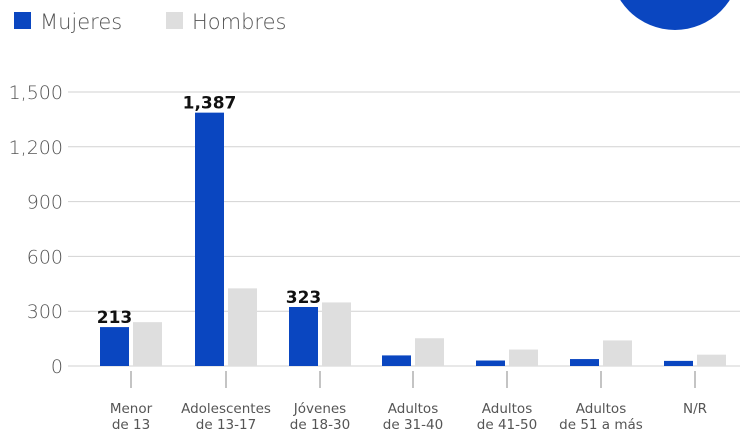  I want to click on legend-label-mujeres: Mujeres, so click(81, 22).